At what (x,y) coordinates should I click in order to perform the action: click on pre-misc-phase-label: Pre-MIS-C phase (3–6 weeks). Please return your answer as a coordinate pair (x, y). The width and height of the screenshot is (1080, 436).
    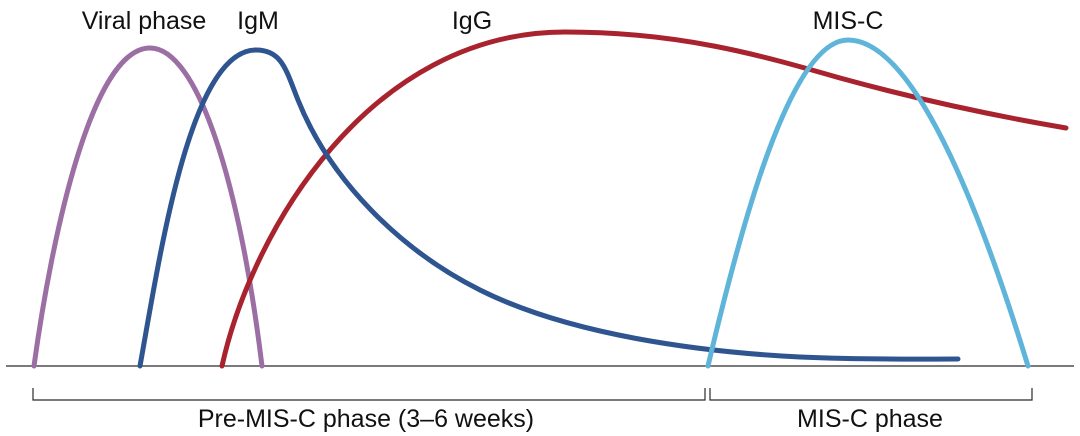
    Looking at the image, I should click on (366, 419).